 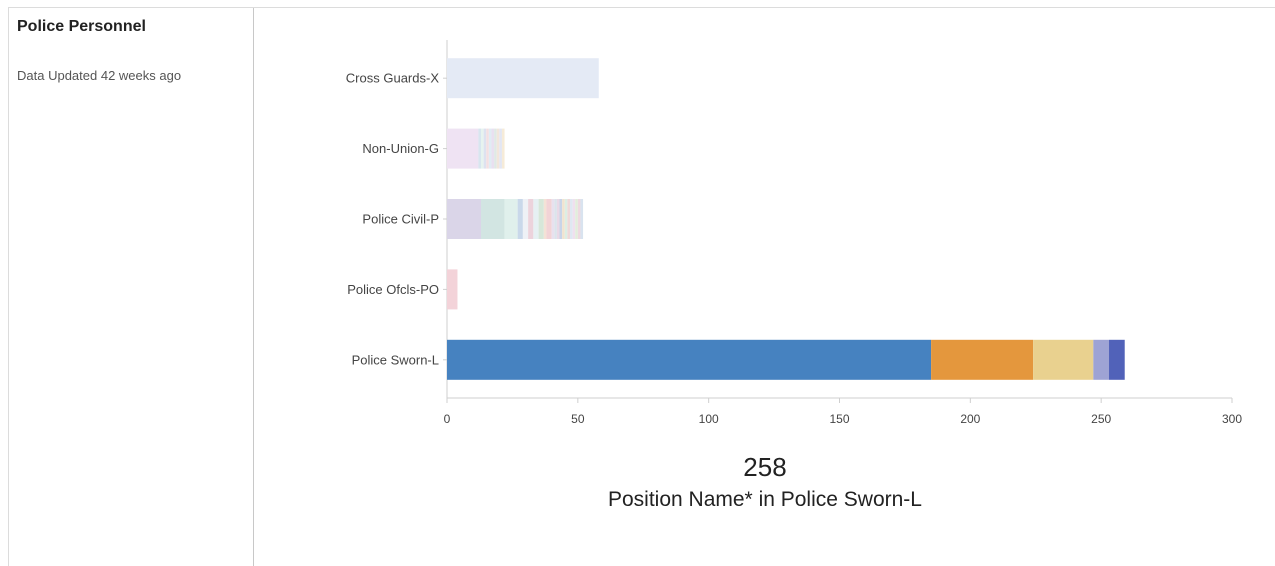 I want to click on x-tick-label: 100, so click(x=709, y=419).